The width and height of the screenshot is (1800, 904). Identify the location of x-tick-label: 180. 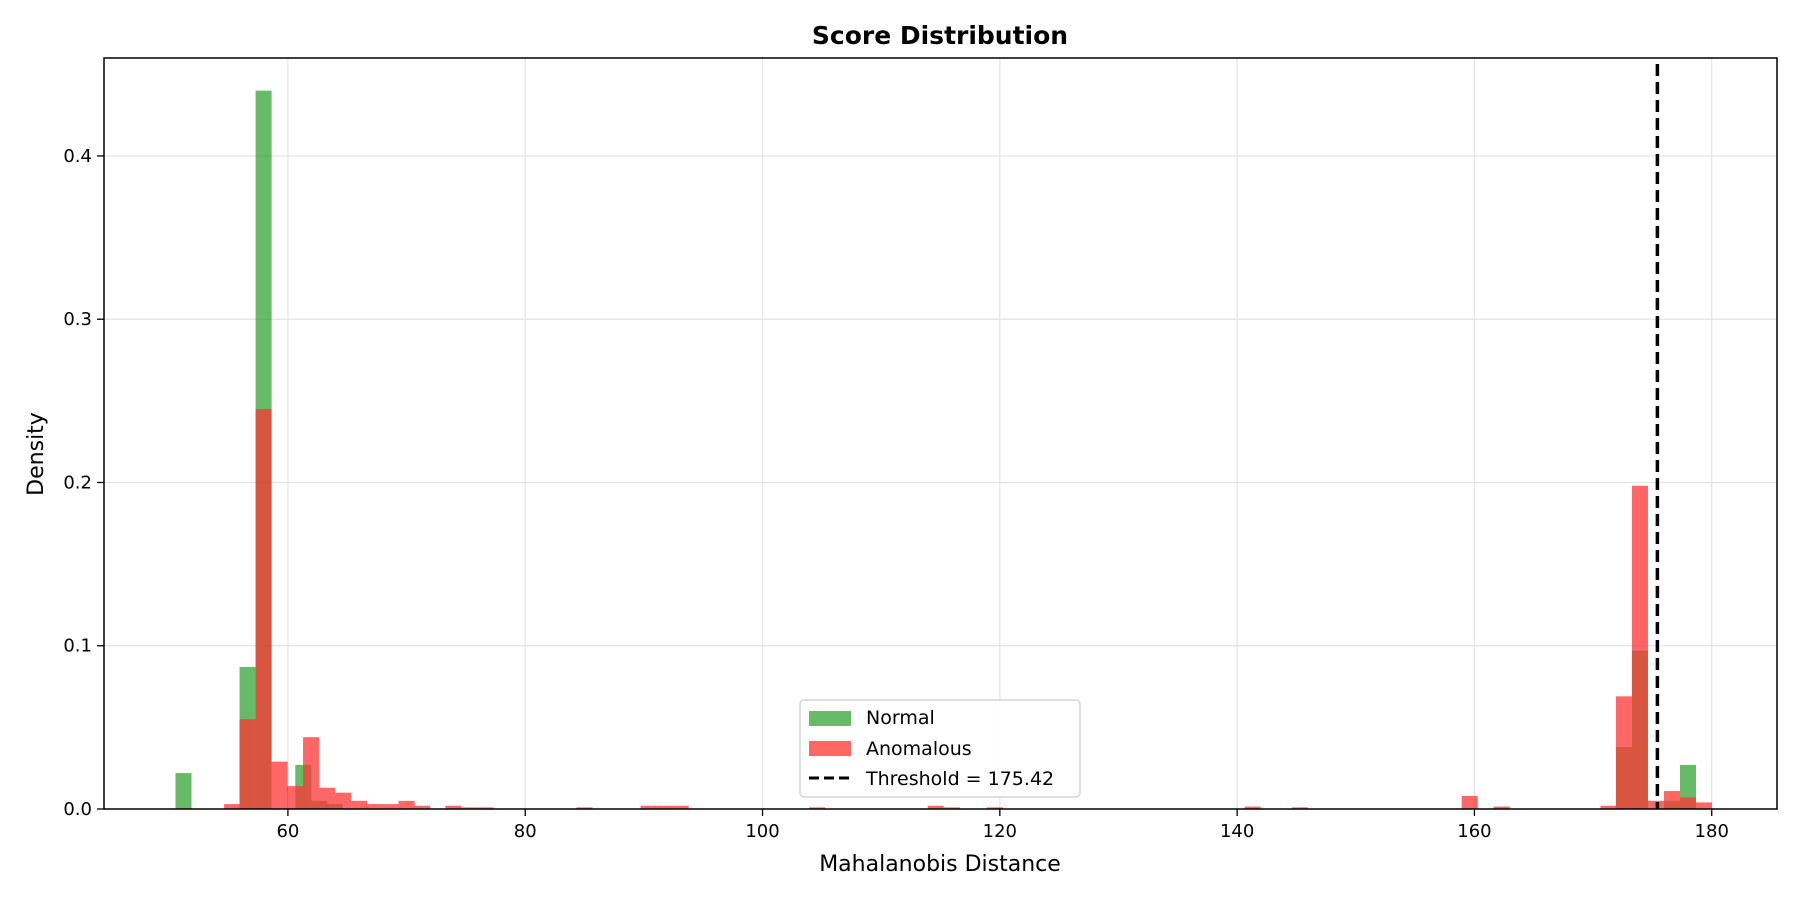
(1712, 831).